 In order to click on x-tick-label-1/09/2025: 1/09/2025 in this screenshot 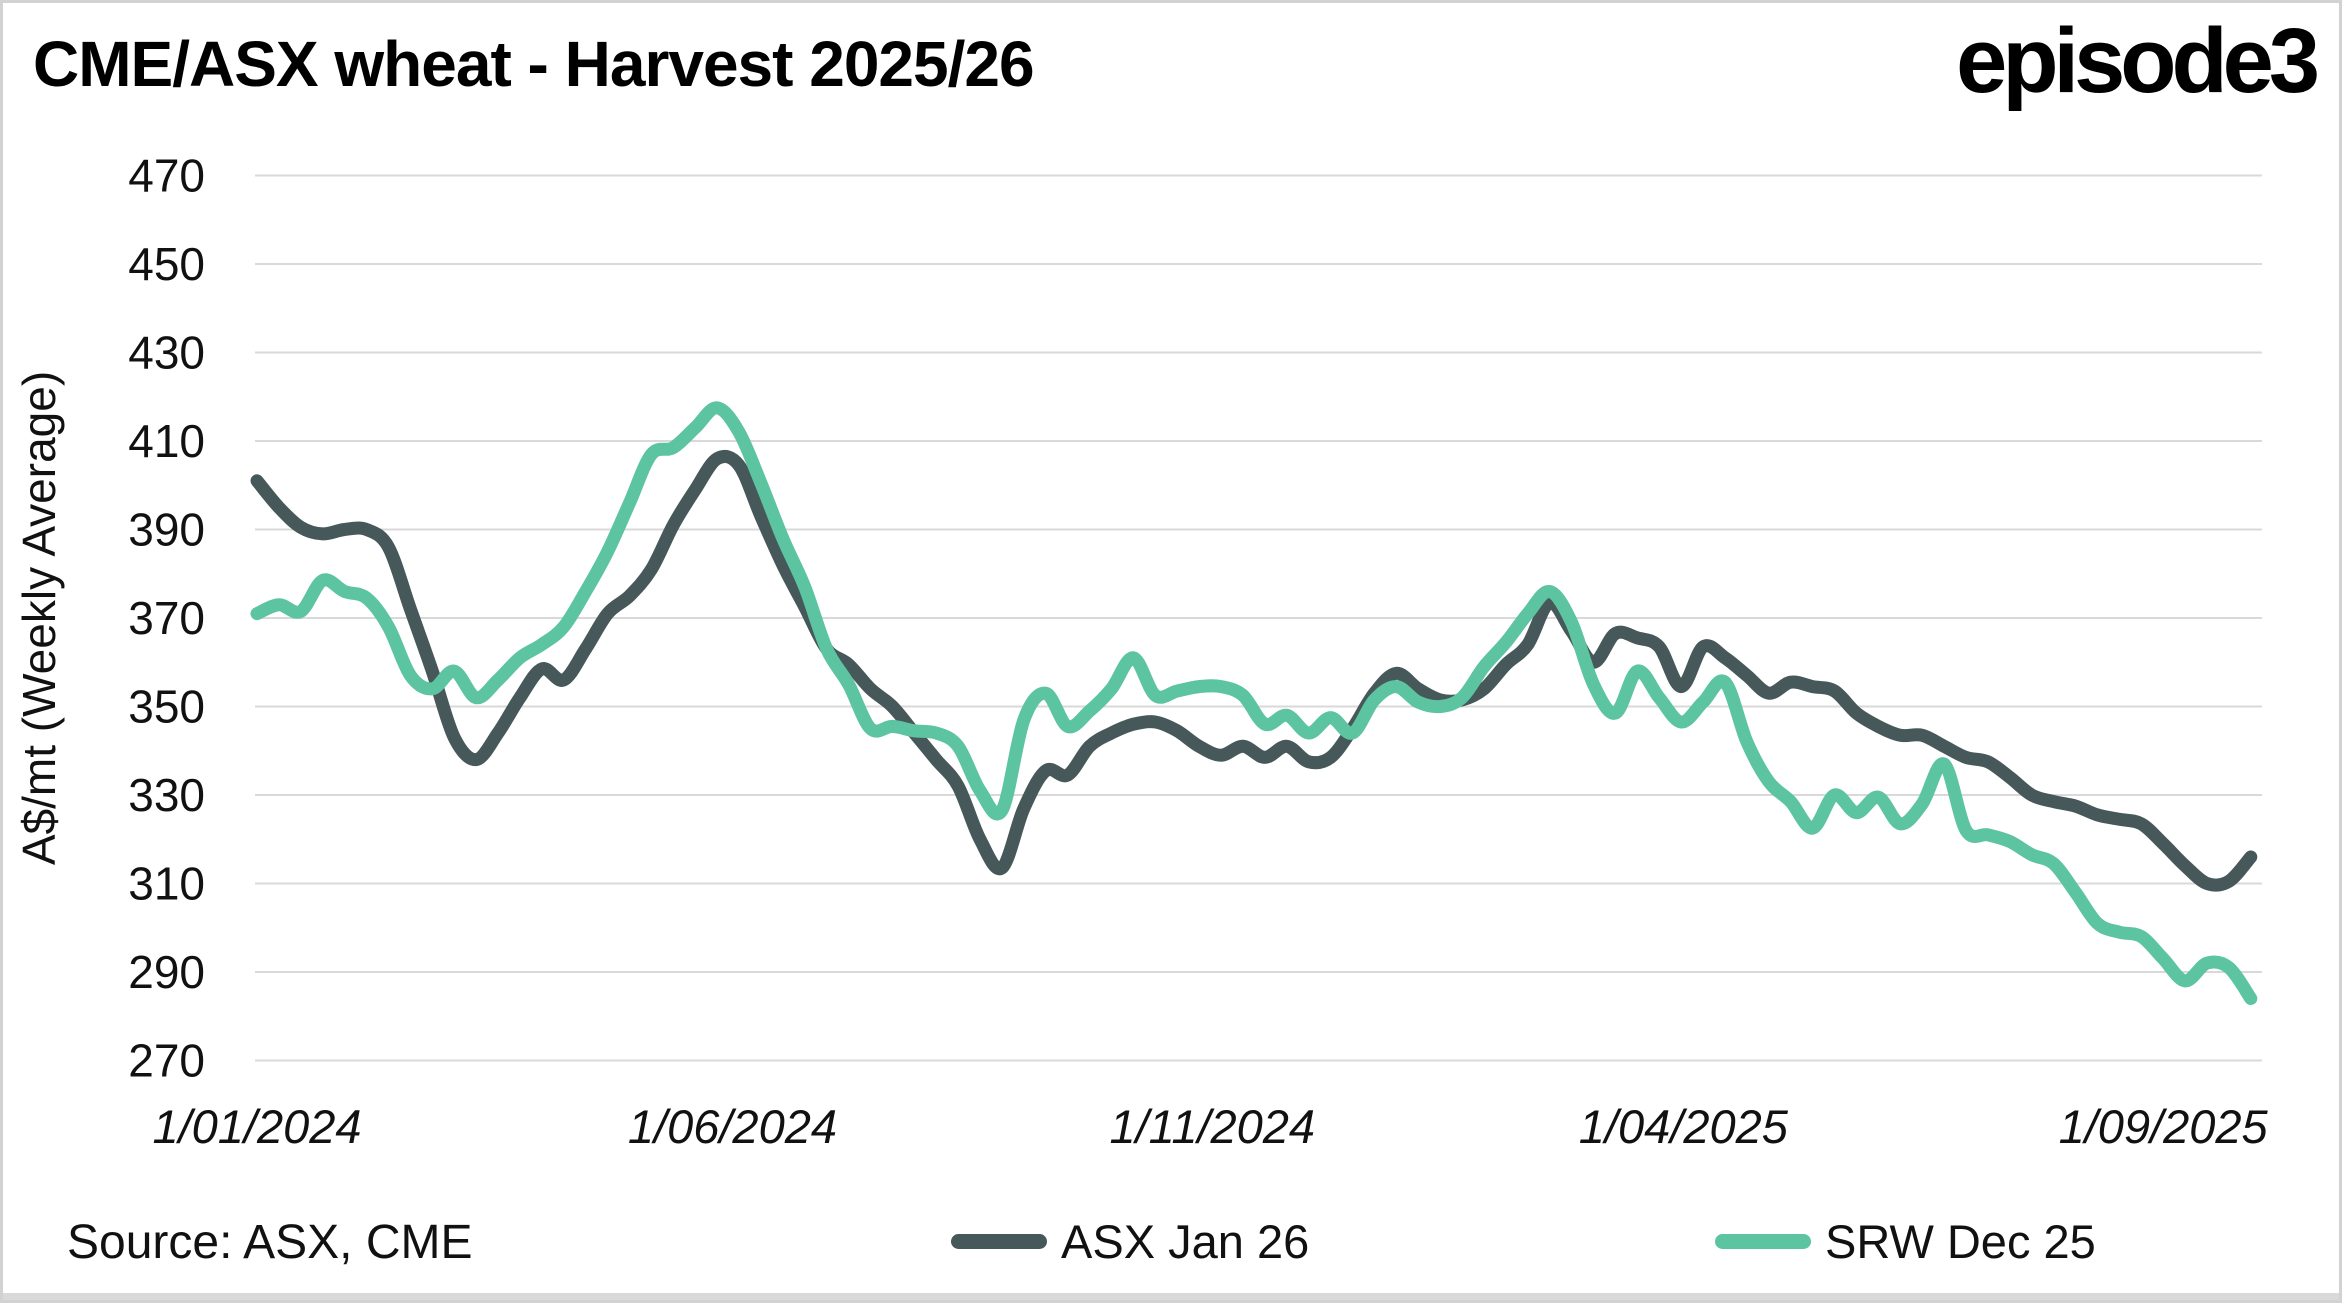, I will do `click(2164, 1126)`.